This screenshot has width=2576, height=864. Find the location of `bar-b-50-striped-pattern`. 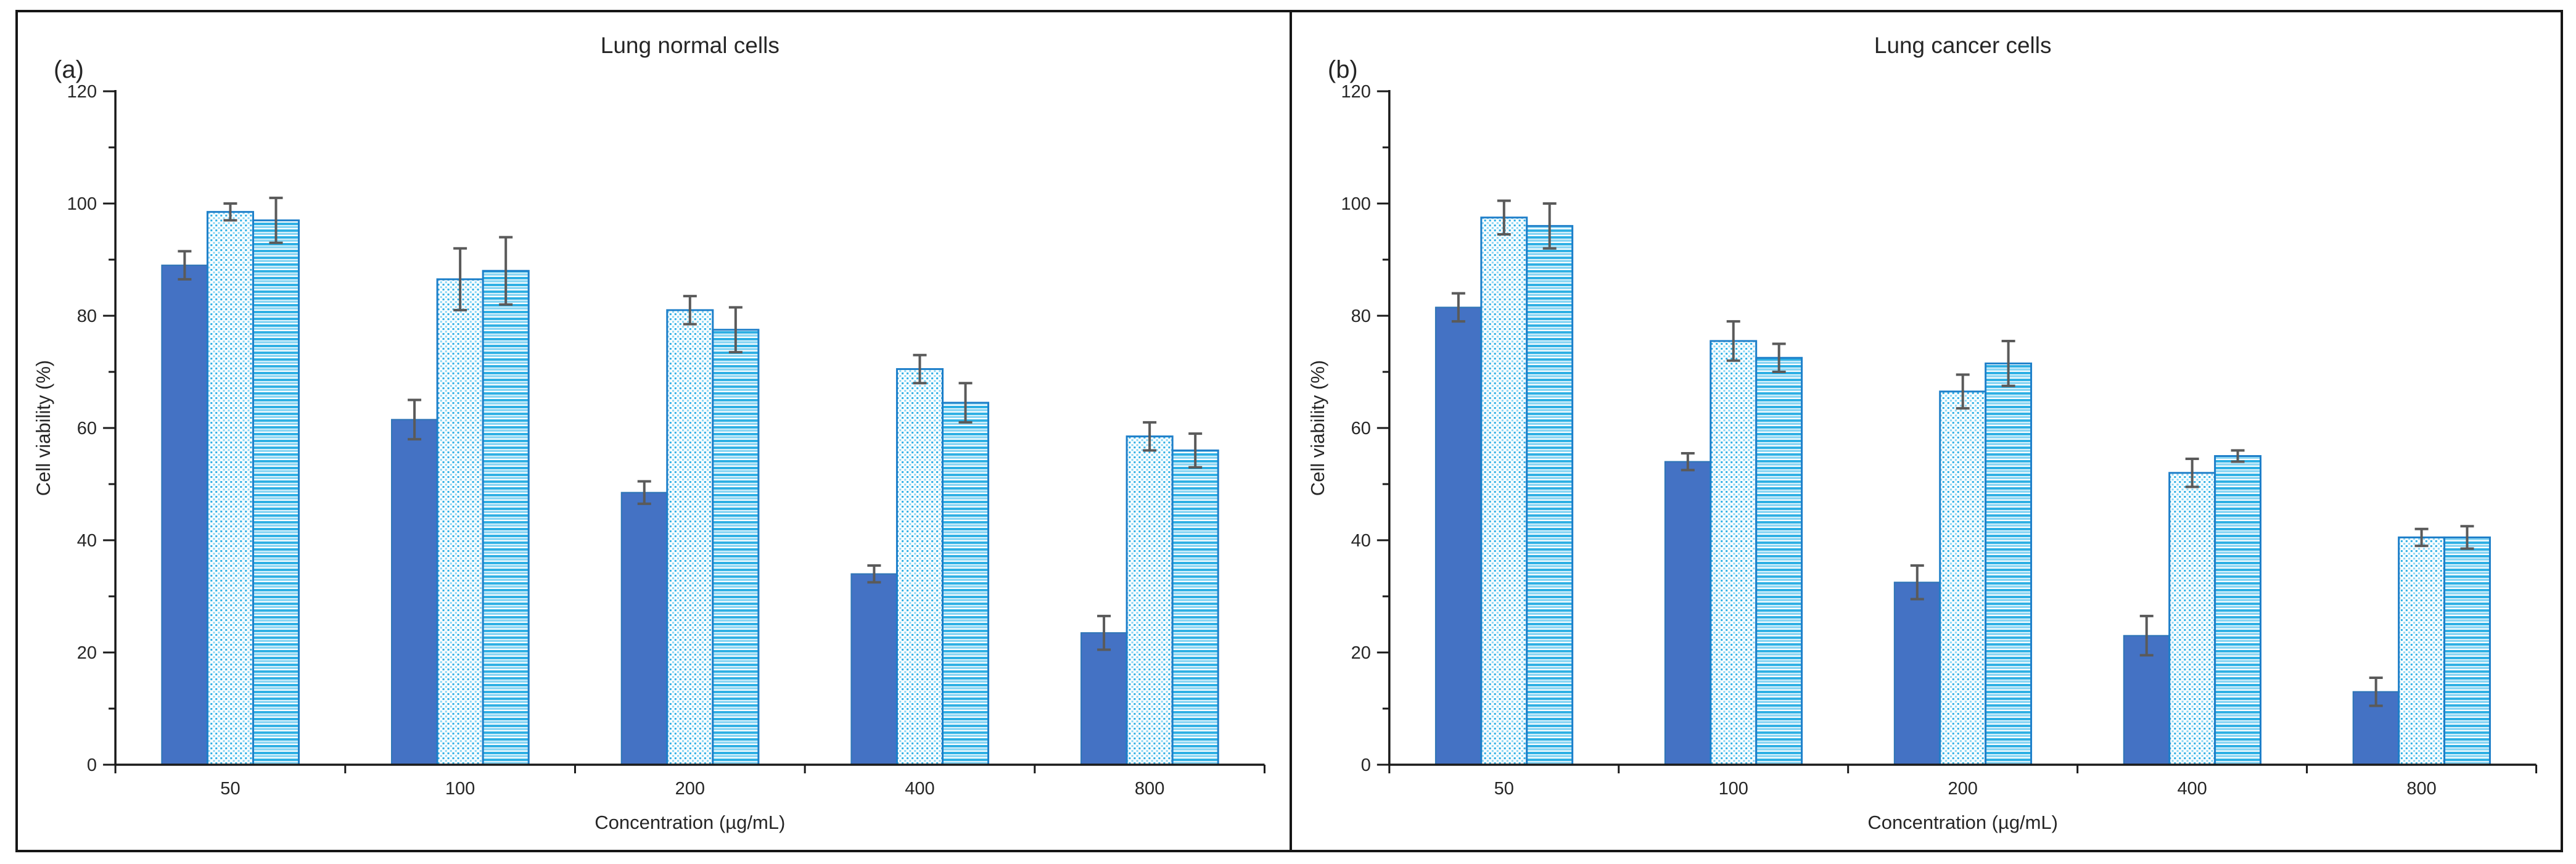

bar-b-50-striped-pattern is located at coordinates (1549, 495).